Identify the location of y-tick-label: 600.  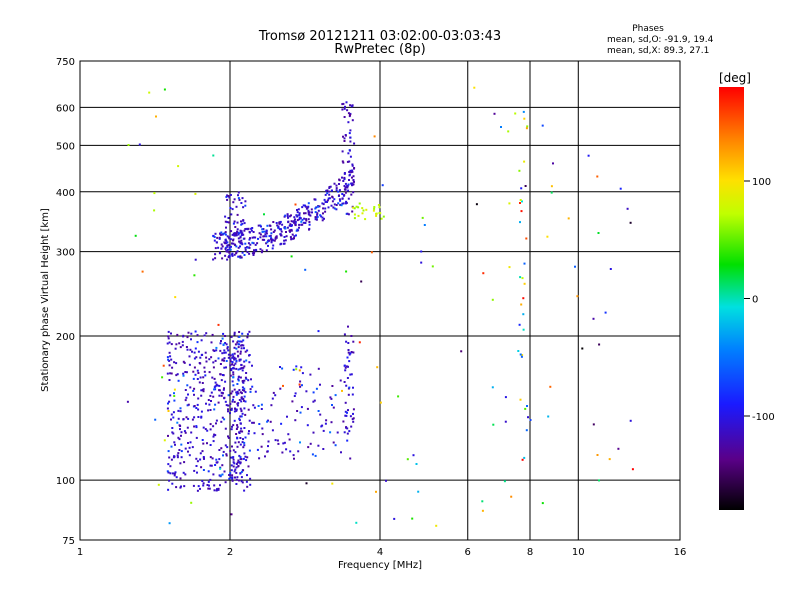
(65, 108).